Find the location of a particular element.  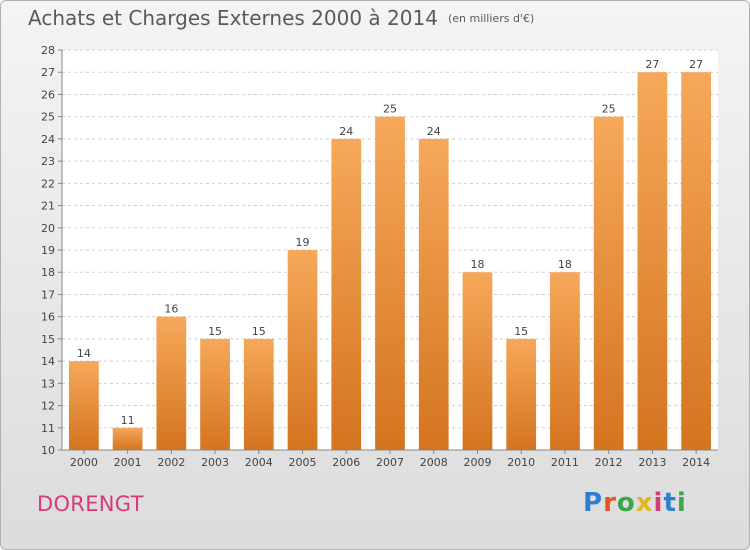

x-tick-label: 2006 is located at coordinates (346, 462).